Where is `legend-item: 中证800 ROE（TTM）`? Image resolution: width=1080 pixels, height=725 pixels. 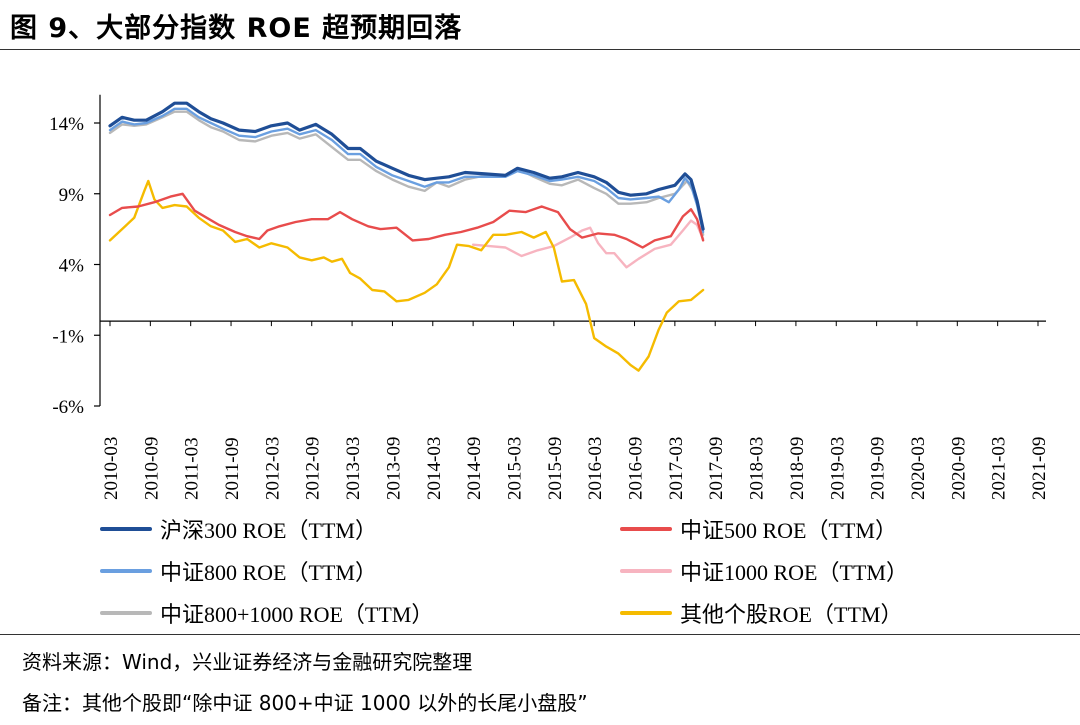 legend-item: 中证800 ROE（TTM） is located at coordinates (238, 571).